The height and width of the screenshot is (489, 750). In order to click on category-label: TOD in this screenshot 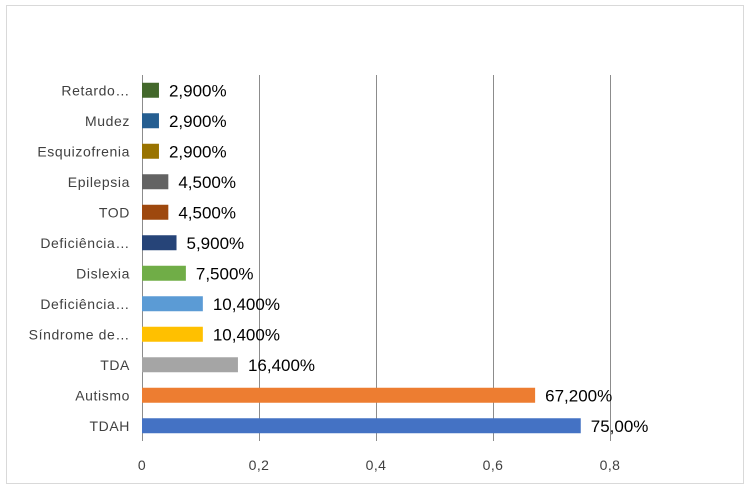, I will do `click(114, 212)`.